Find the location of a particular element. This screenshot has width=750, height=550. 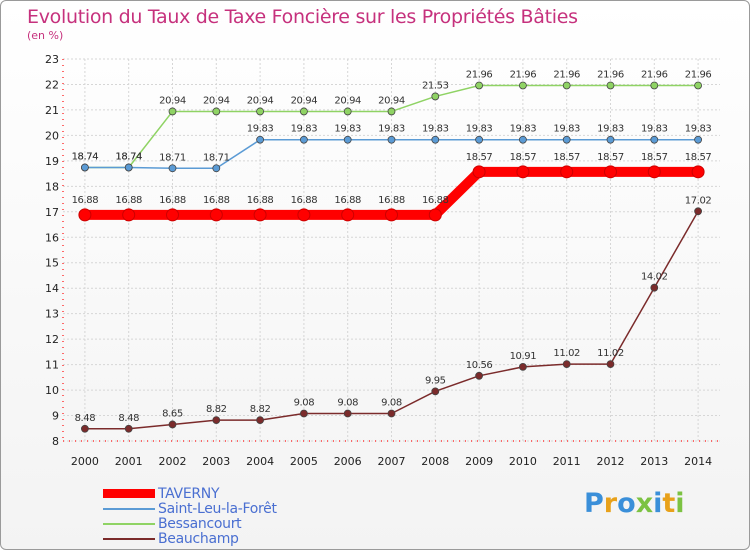

y-tick-label: 8 is located at coordinates (55, 441).